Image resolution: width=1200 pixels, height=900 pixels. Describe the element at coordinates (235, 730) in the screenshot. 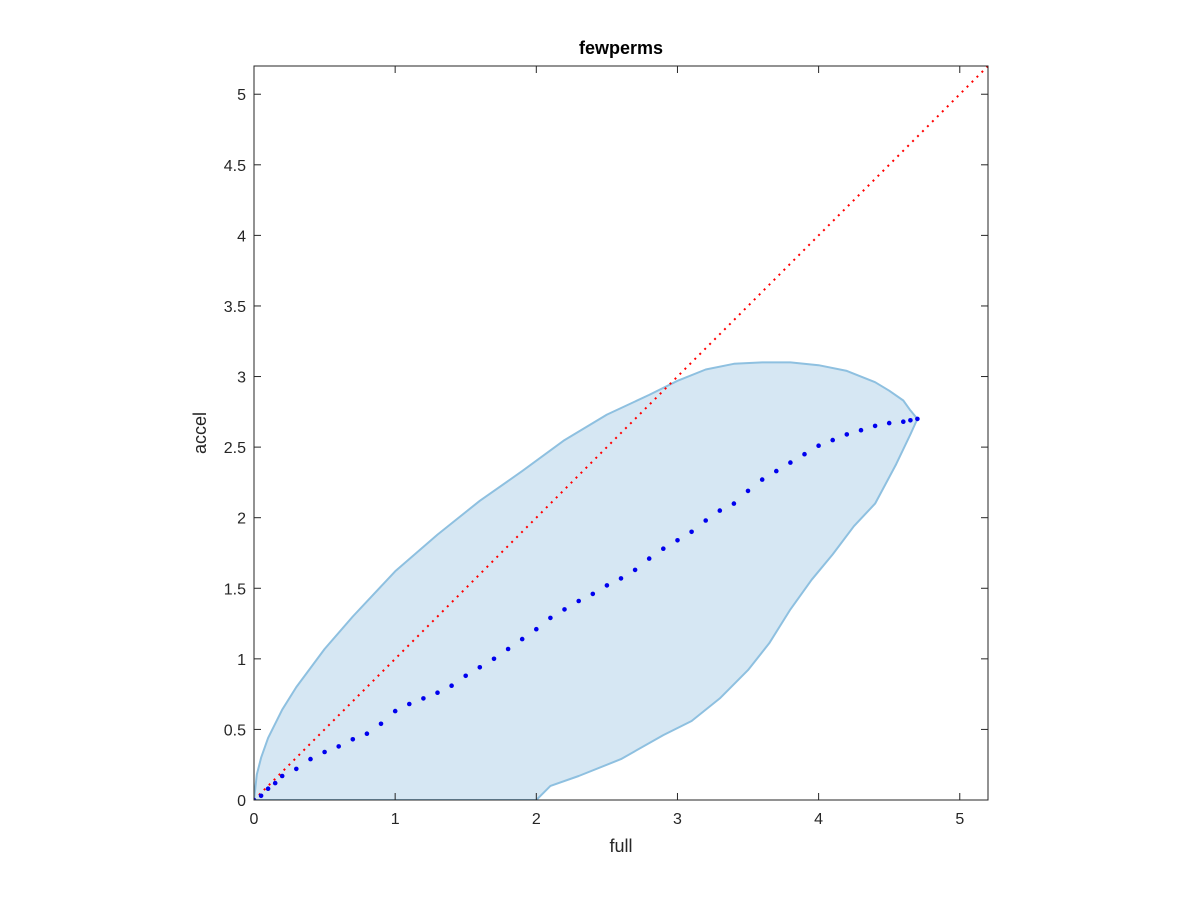

I see `y-tick-label: 0.5` at that location.